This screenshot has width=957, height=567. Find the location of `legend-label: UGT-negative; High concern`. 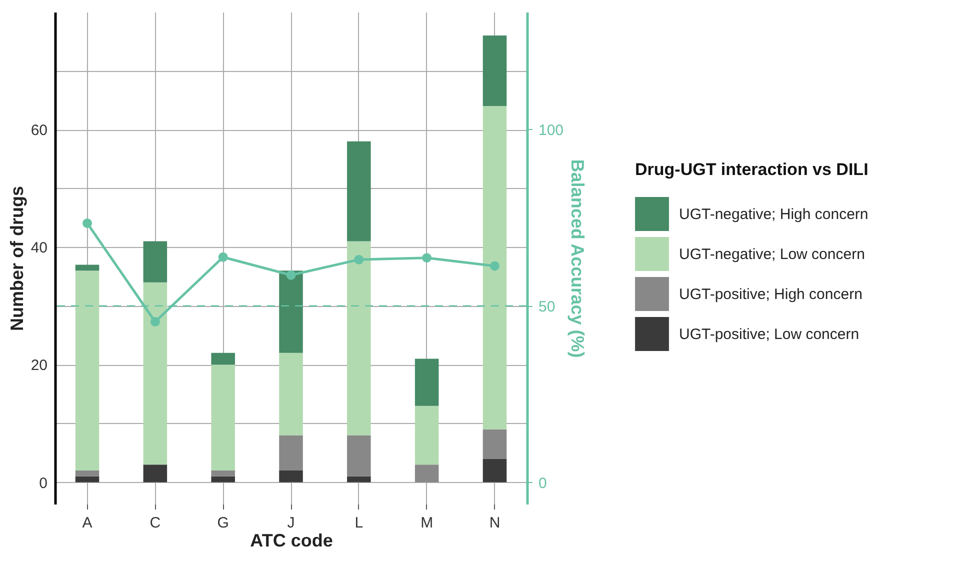

legend-label: UGT-negative; High concern is located at coordinates (773, 214).